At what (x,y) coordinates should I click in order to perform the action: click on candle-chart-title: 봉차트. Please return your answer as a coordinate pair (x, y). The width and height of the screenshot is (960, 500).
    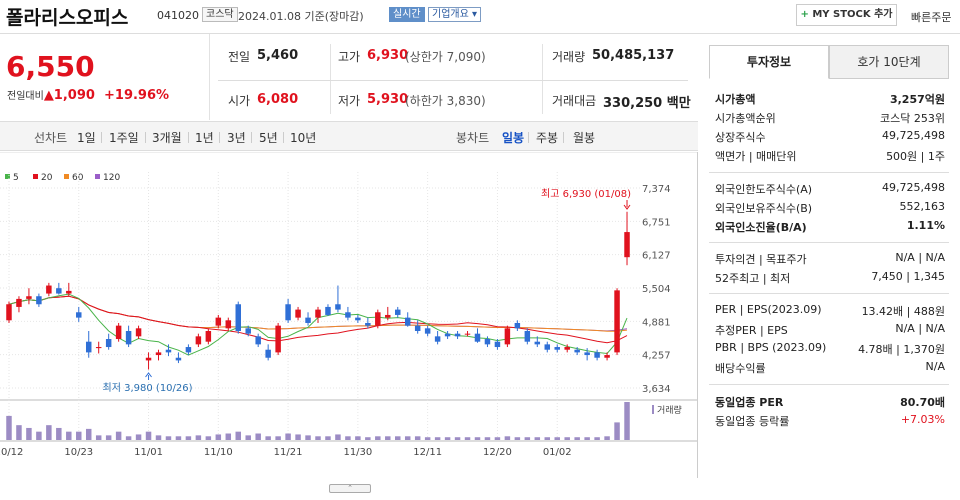
    Looking at the image, I should click on (473, 138).